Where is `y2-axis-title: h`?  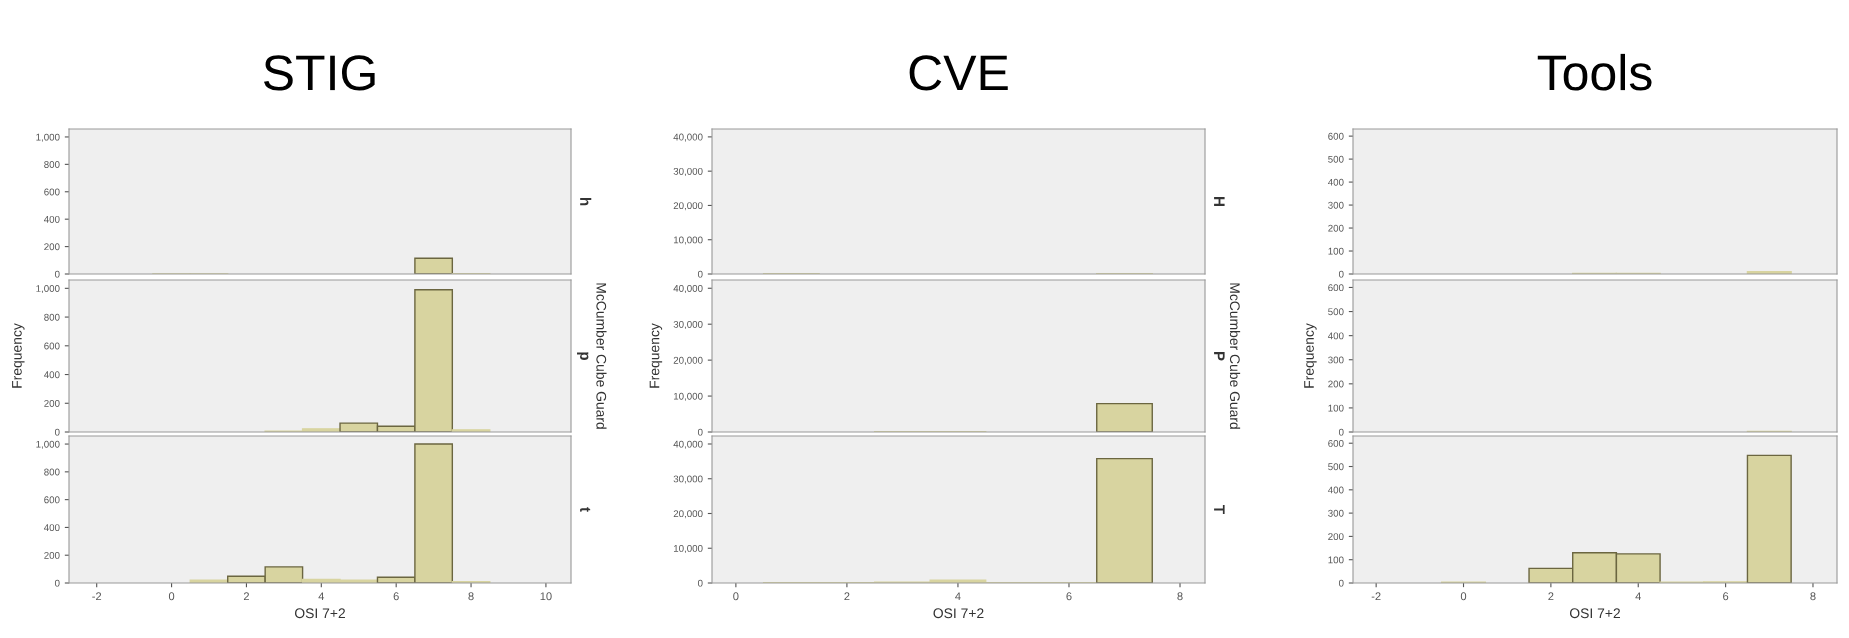 y2-axis-title: h is located at coordinates (586, 201).